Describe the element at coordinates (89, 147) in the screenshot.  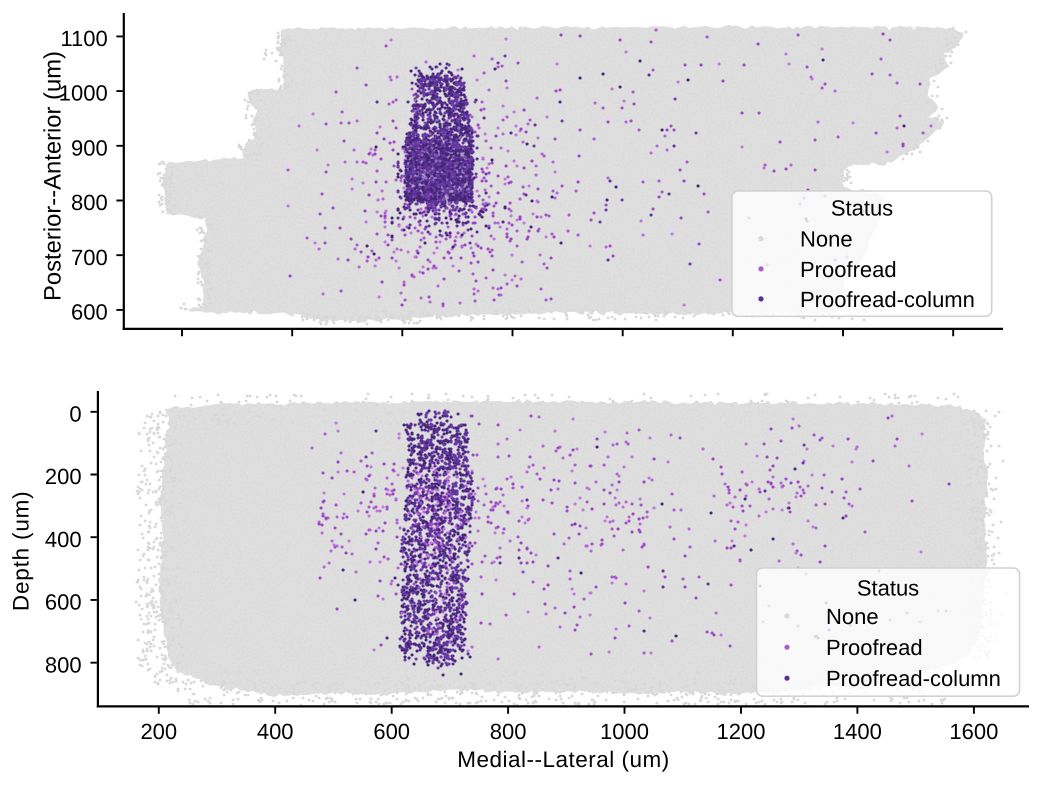
I see `svg-text: 900` at that location.